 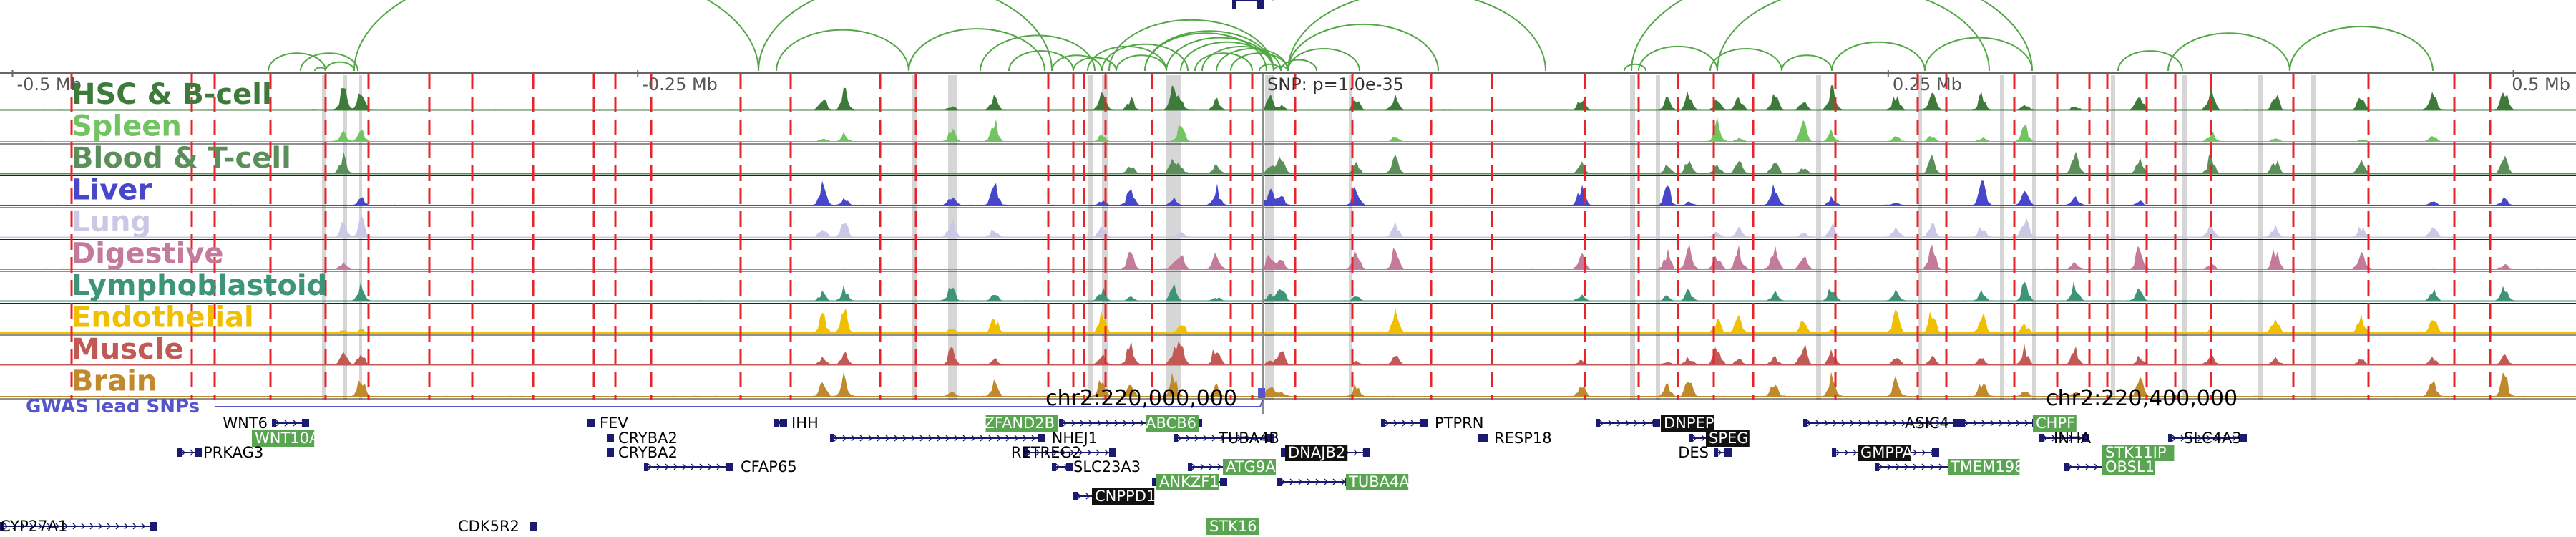 I want to click on interaction-arcs, so click(x=1351, y=36).